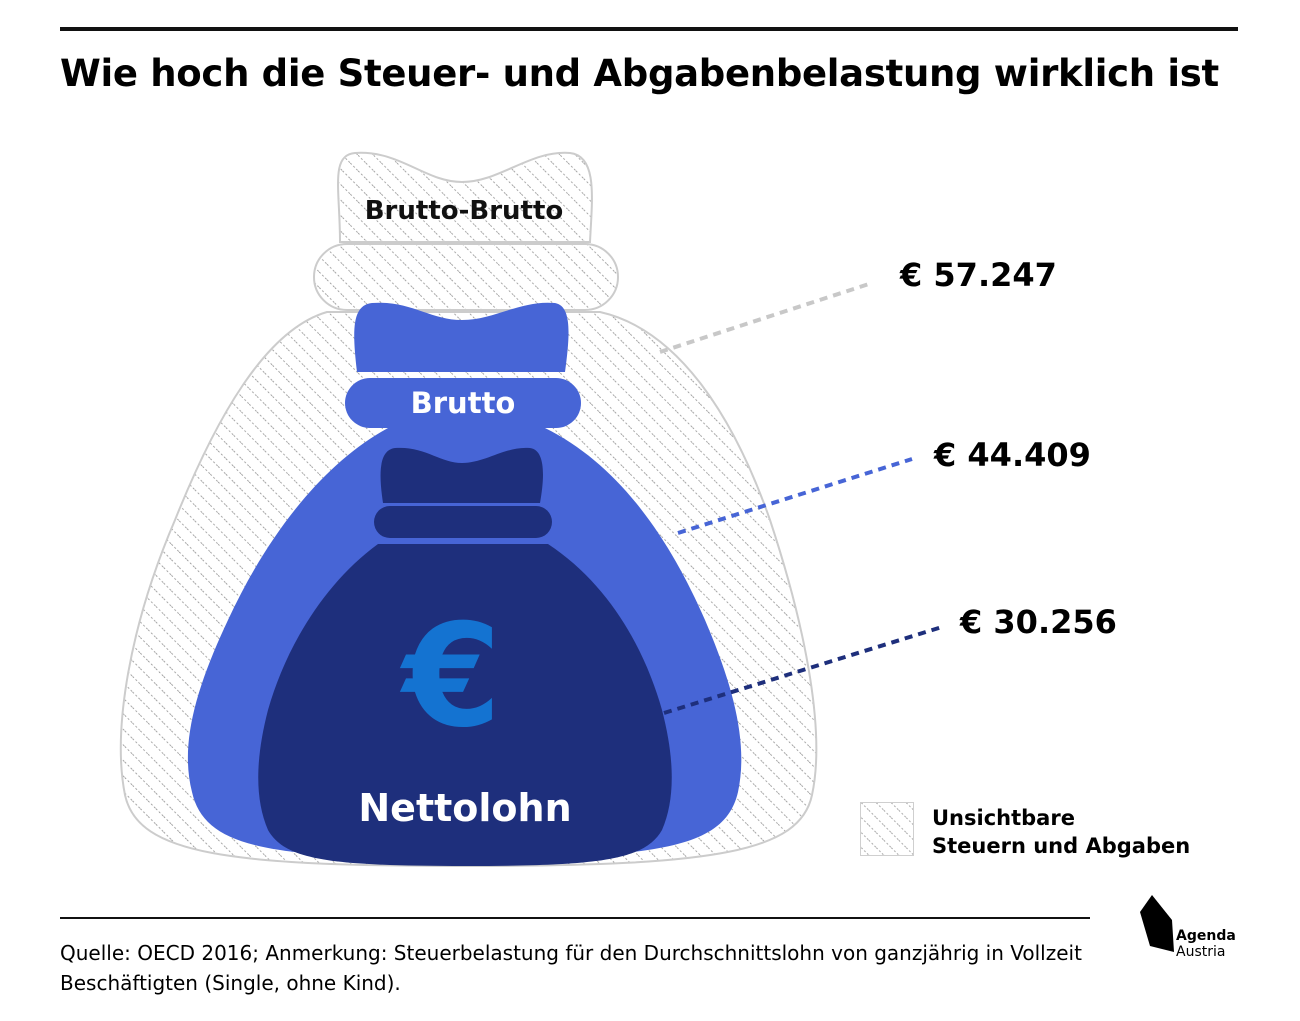 This screenshot has height=1021, width=1300. What do you see at coordinates (1201, 952) in the screenshot?
I see `logo-line-2: Austria` at bounding box center [1201, 952].